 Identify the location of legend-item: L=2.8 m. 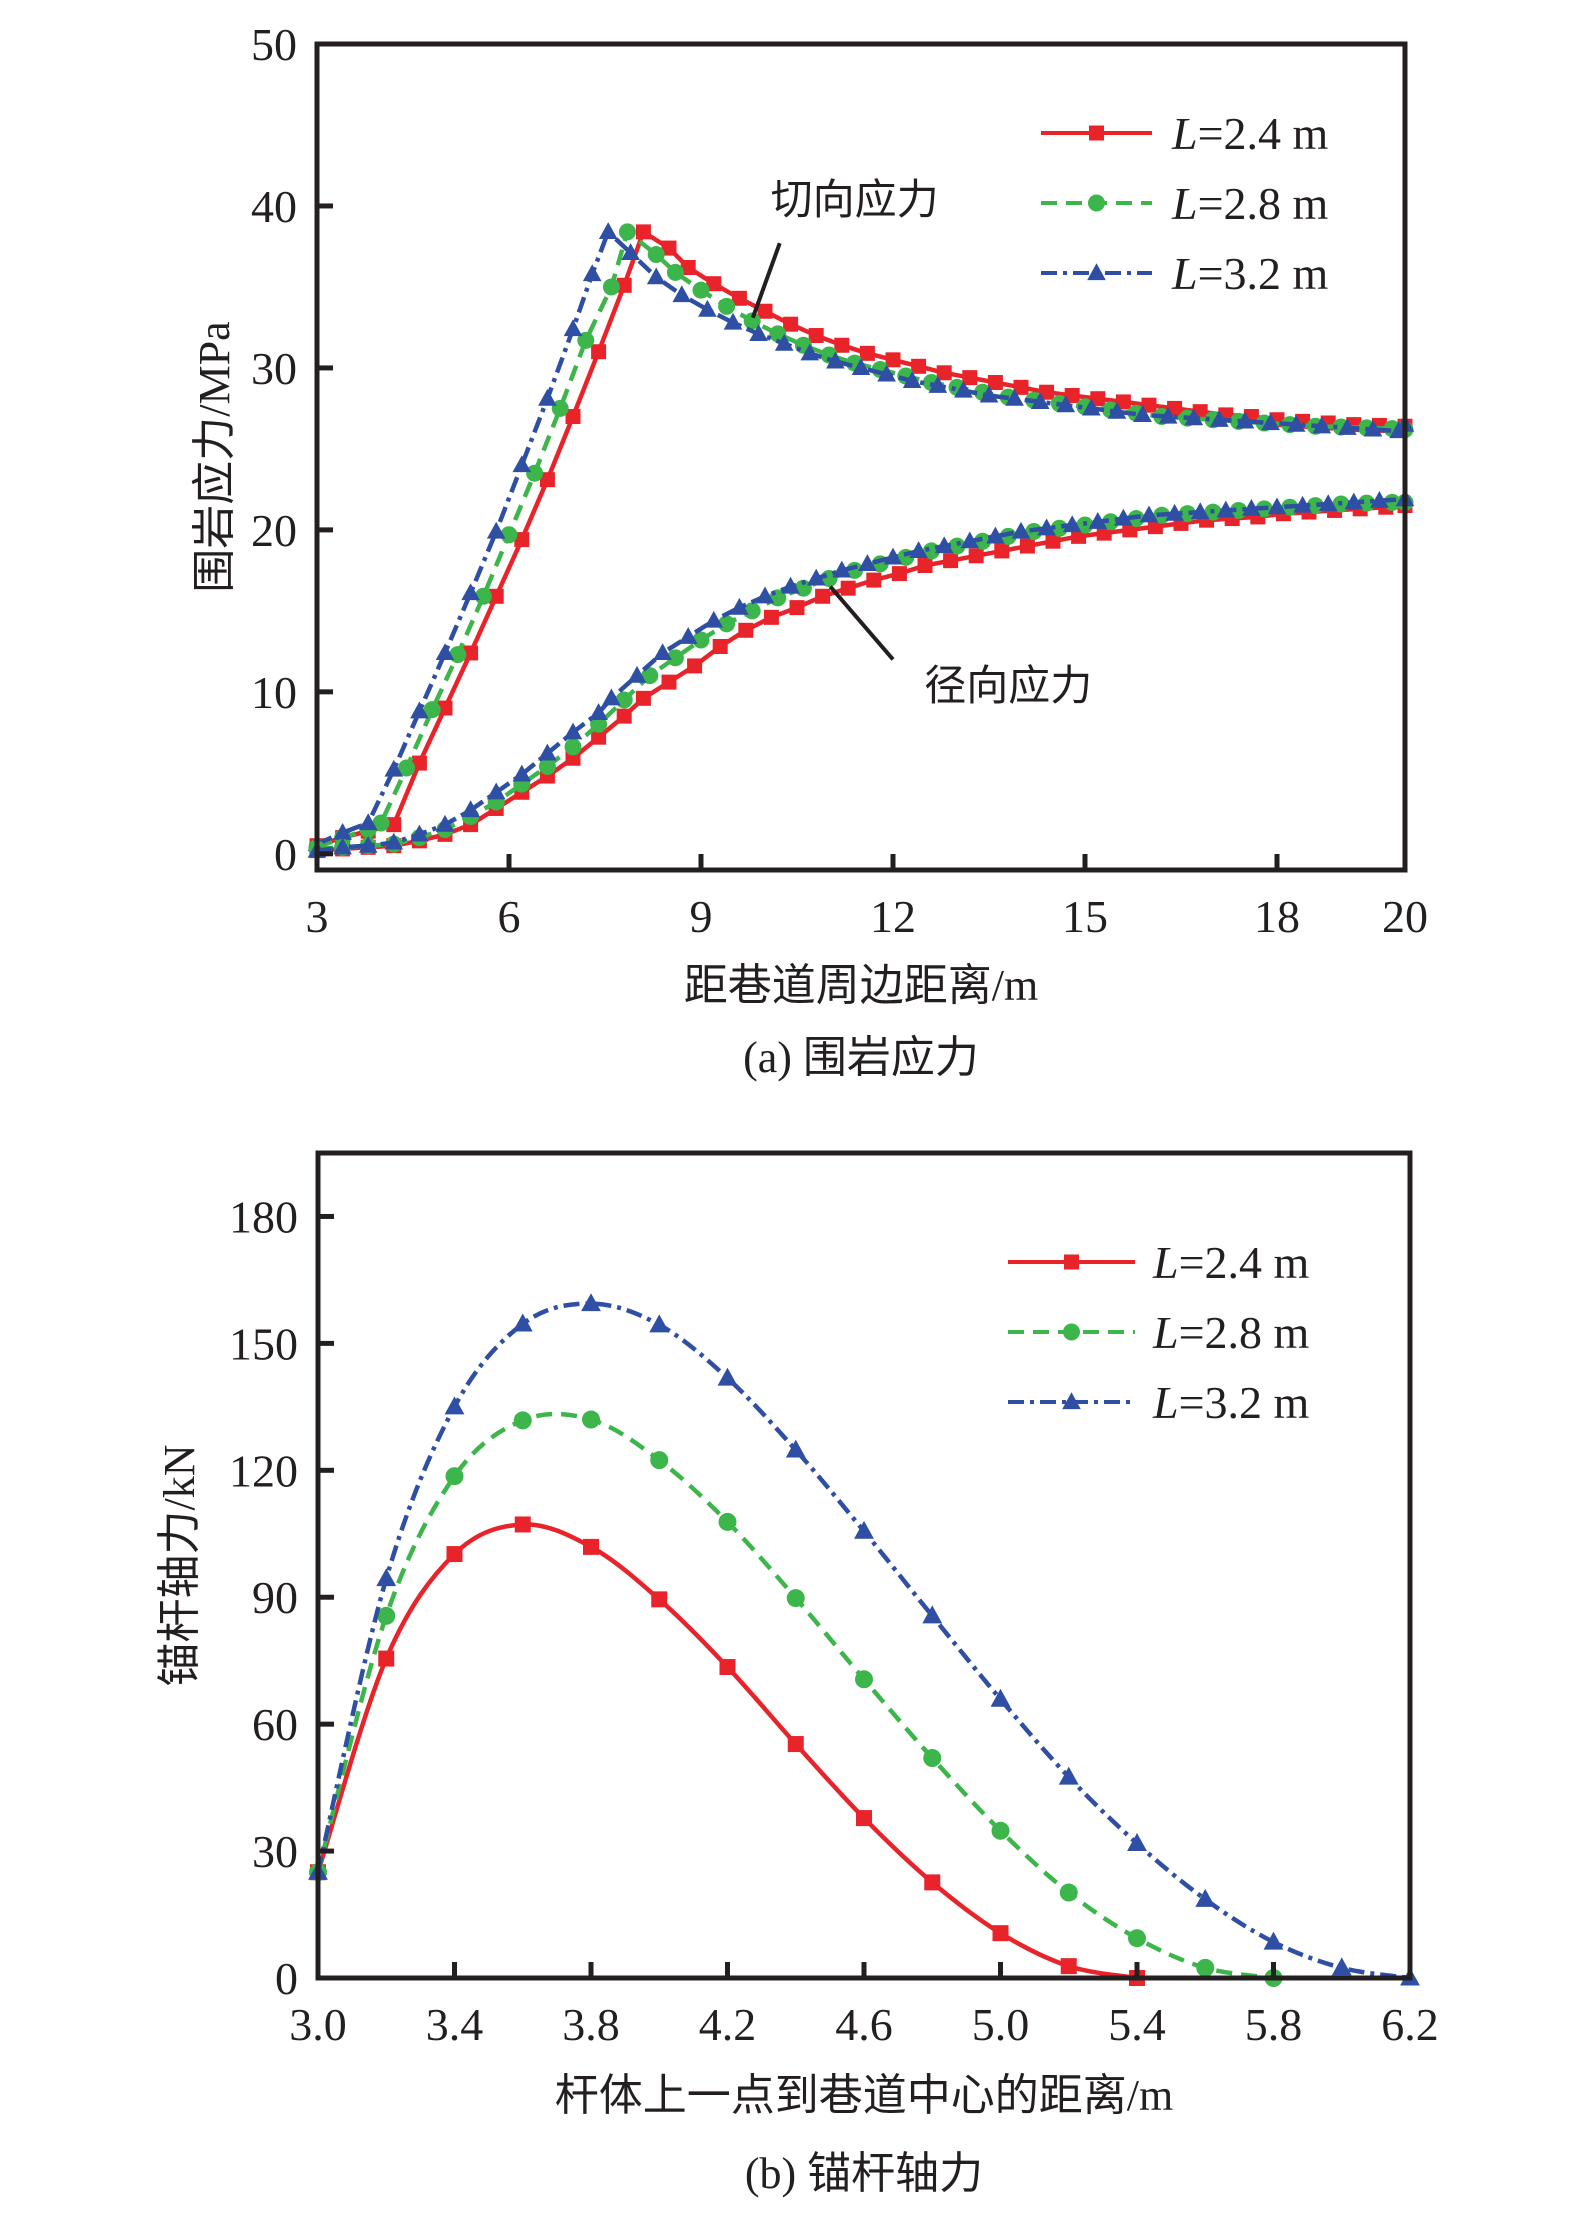
(1159, 1332).